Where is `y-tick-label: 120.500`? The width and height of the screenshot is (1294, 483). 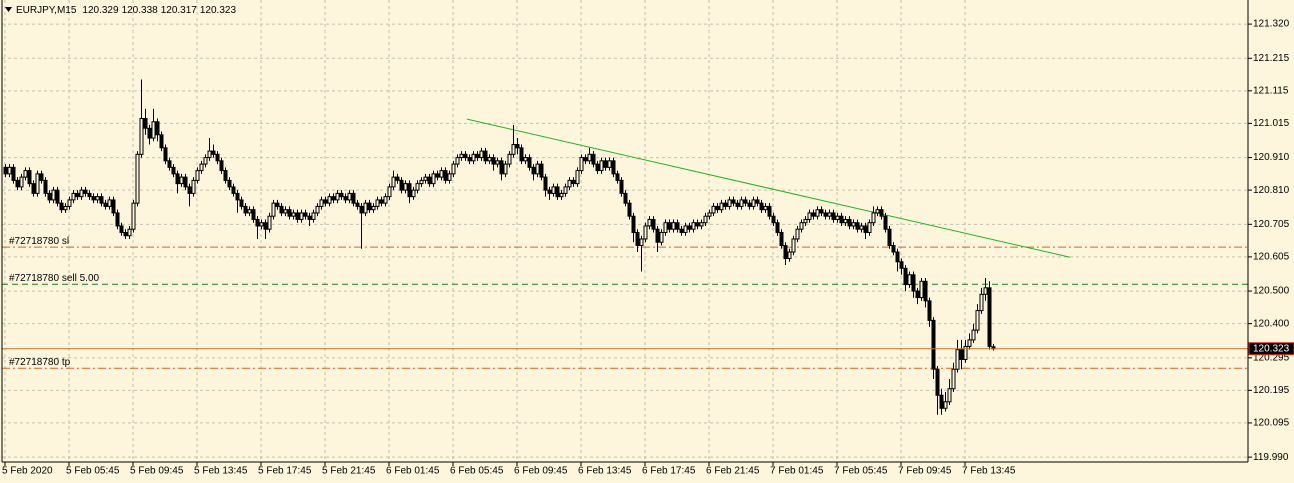
y-tick-label: 120.500 is located at coordinates (1271, 291).